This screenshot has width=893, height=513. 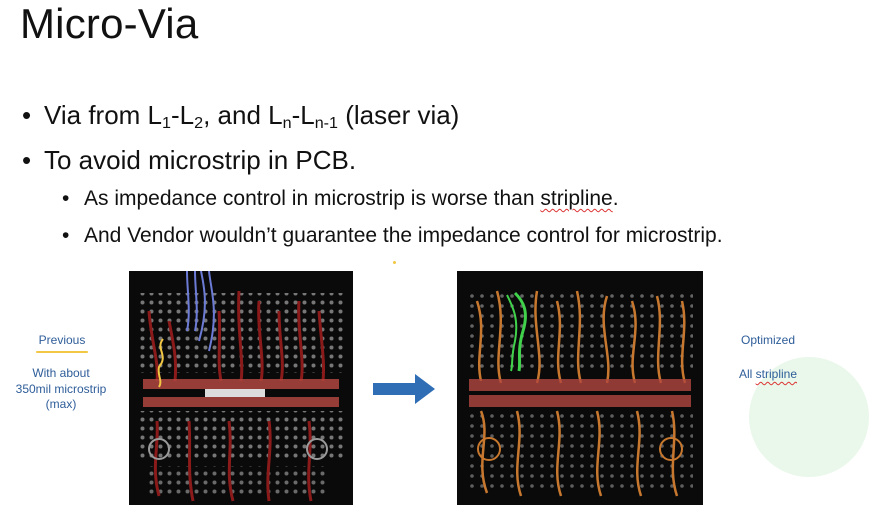 I want to click on bullet-1-dash-1: -L, so click(x=182, y=115).